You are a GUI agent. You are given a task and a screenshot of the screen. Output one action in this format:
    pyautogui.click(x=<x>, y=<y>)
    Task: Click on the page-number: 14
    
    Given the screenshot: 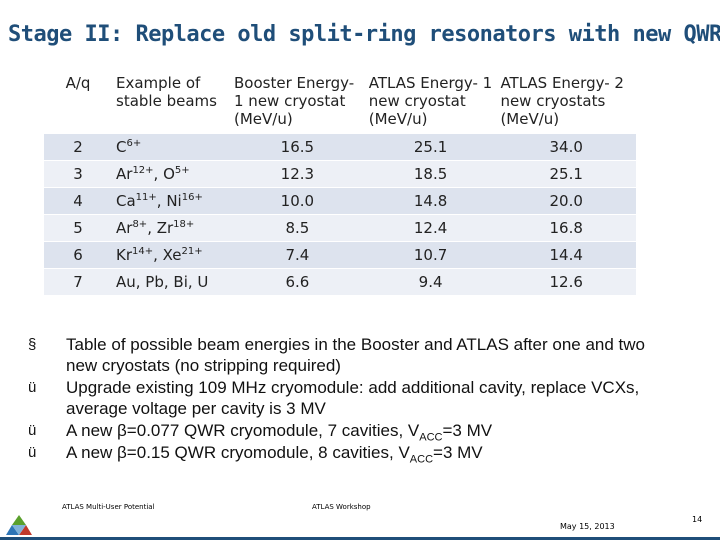 What is the action you would take?
    pyautogui.click(x=697, y=519)
    